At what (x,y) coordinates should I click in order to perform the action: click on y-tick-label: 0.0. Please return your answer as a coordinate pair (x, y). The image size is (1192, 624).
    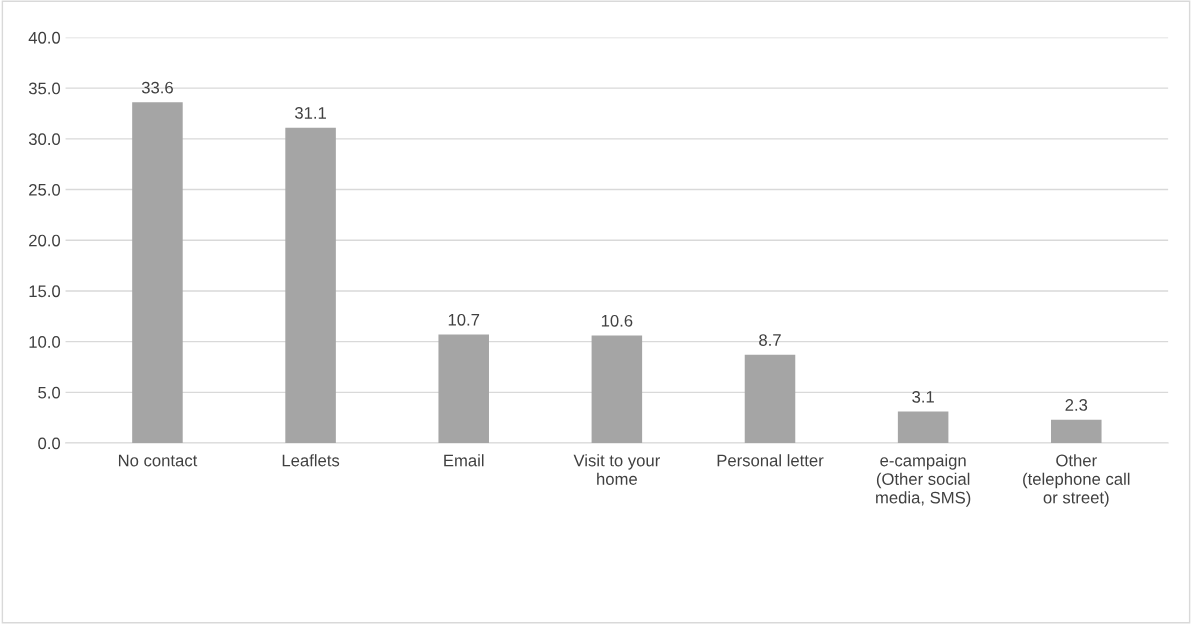
    Looking at the image, I should click on (49, 443).